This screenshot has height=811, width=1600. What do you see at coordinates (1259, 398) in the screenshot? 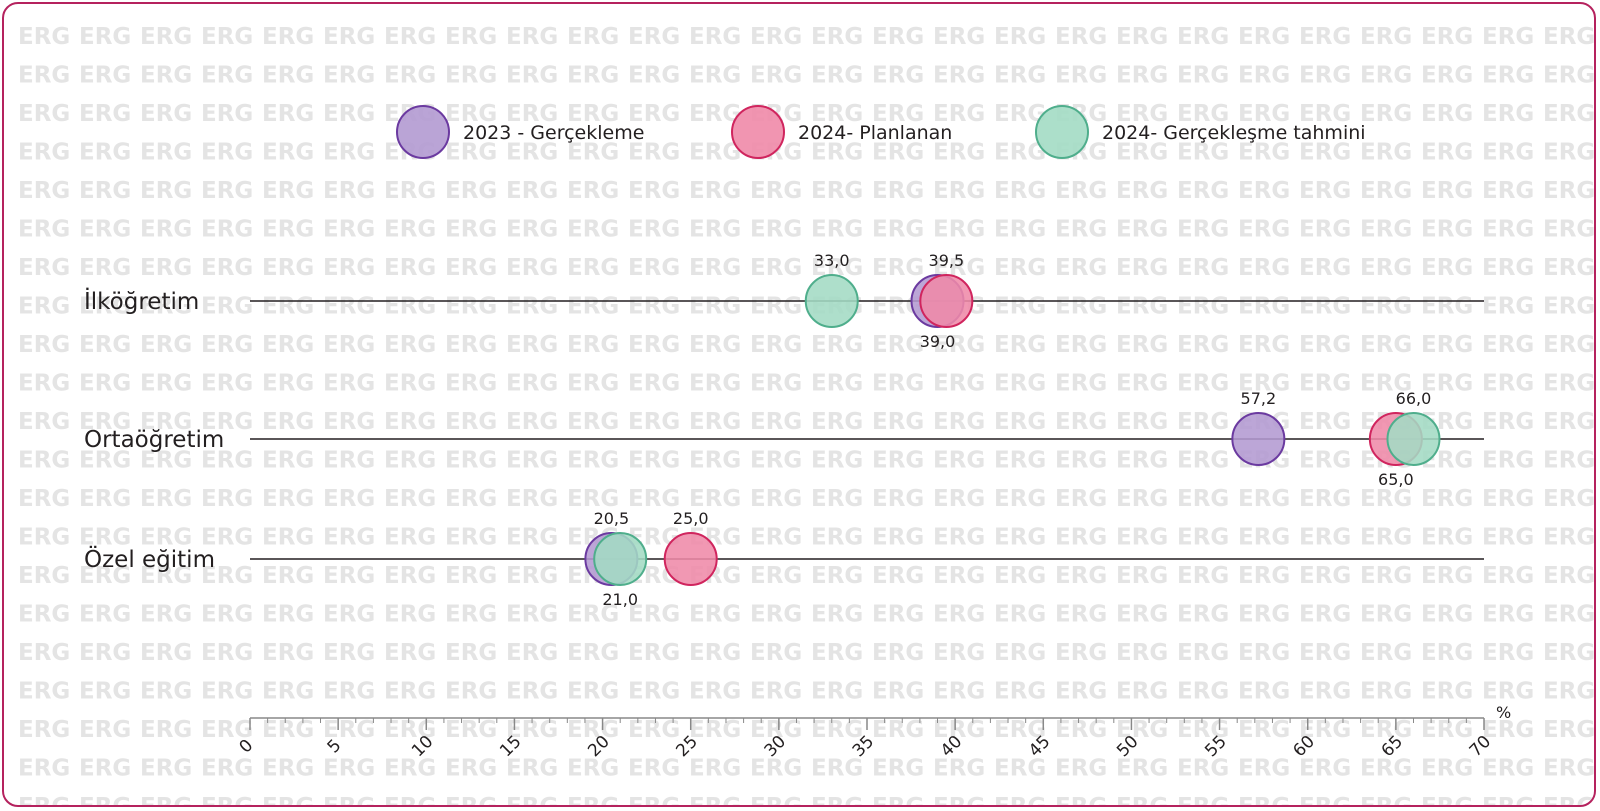
I see `data-label-s1-c2: 57,2` at bounding box center [1259, 398].